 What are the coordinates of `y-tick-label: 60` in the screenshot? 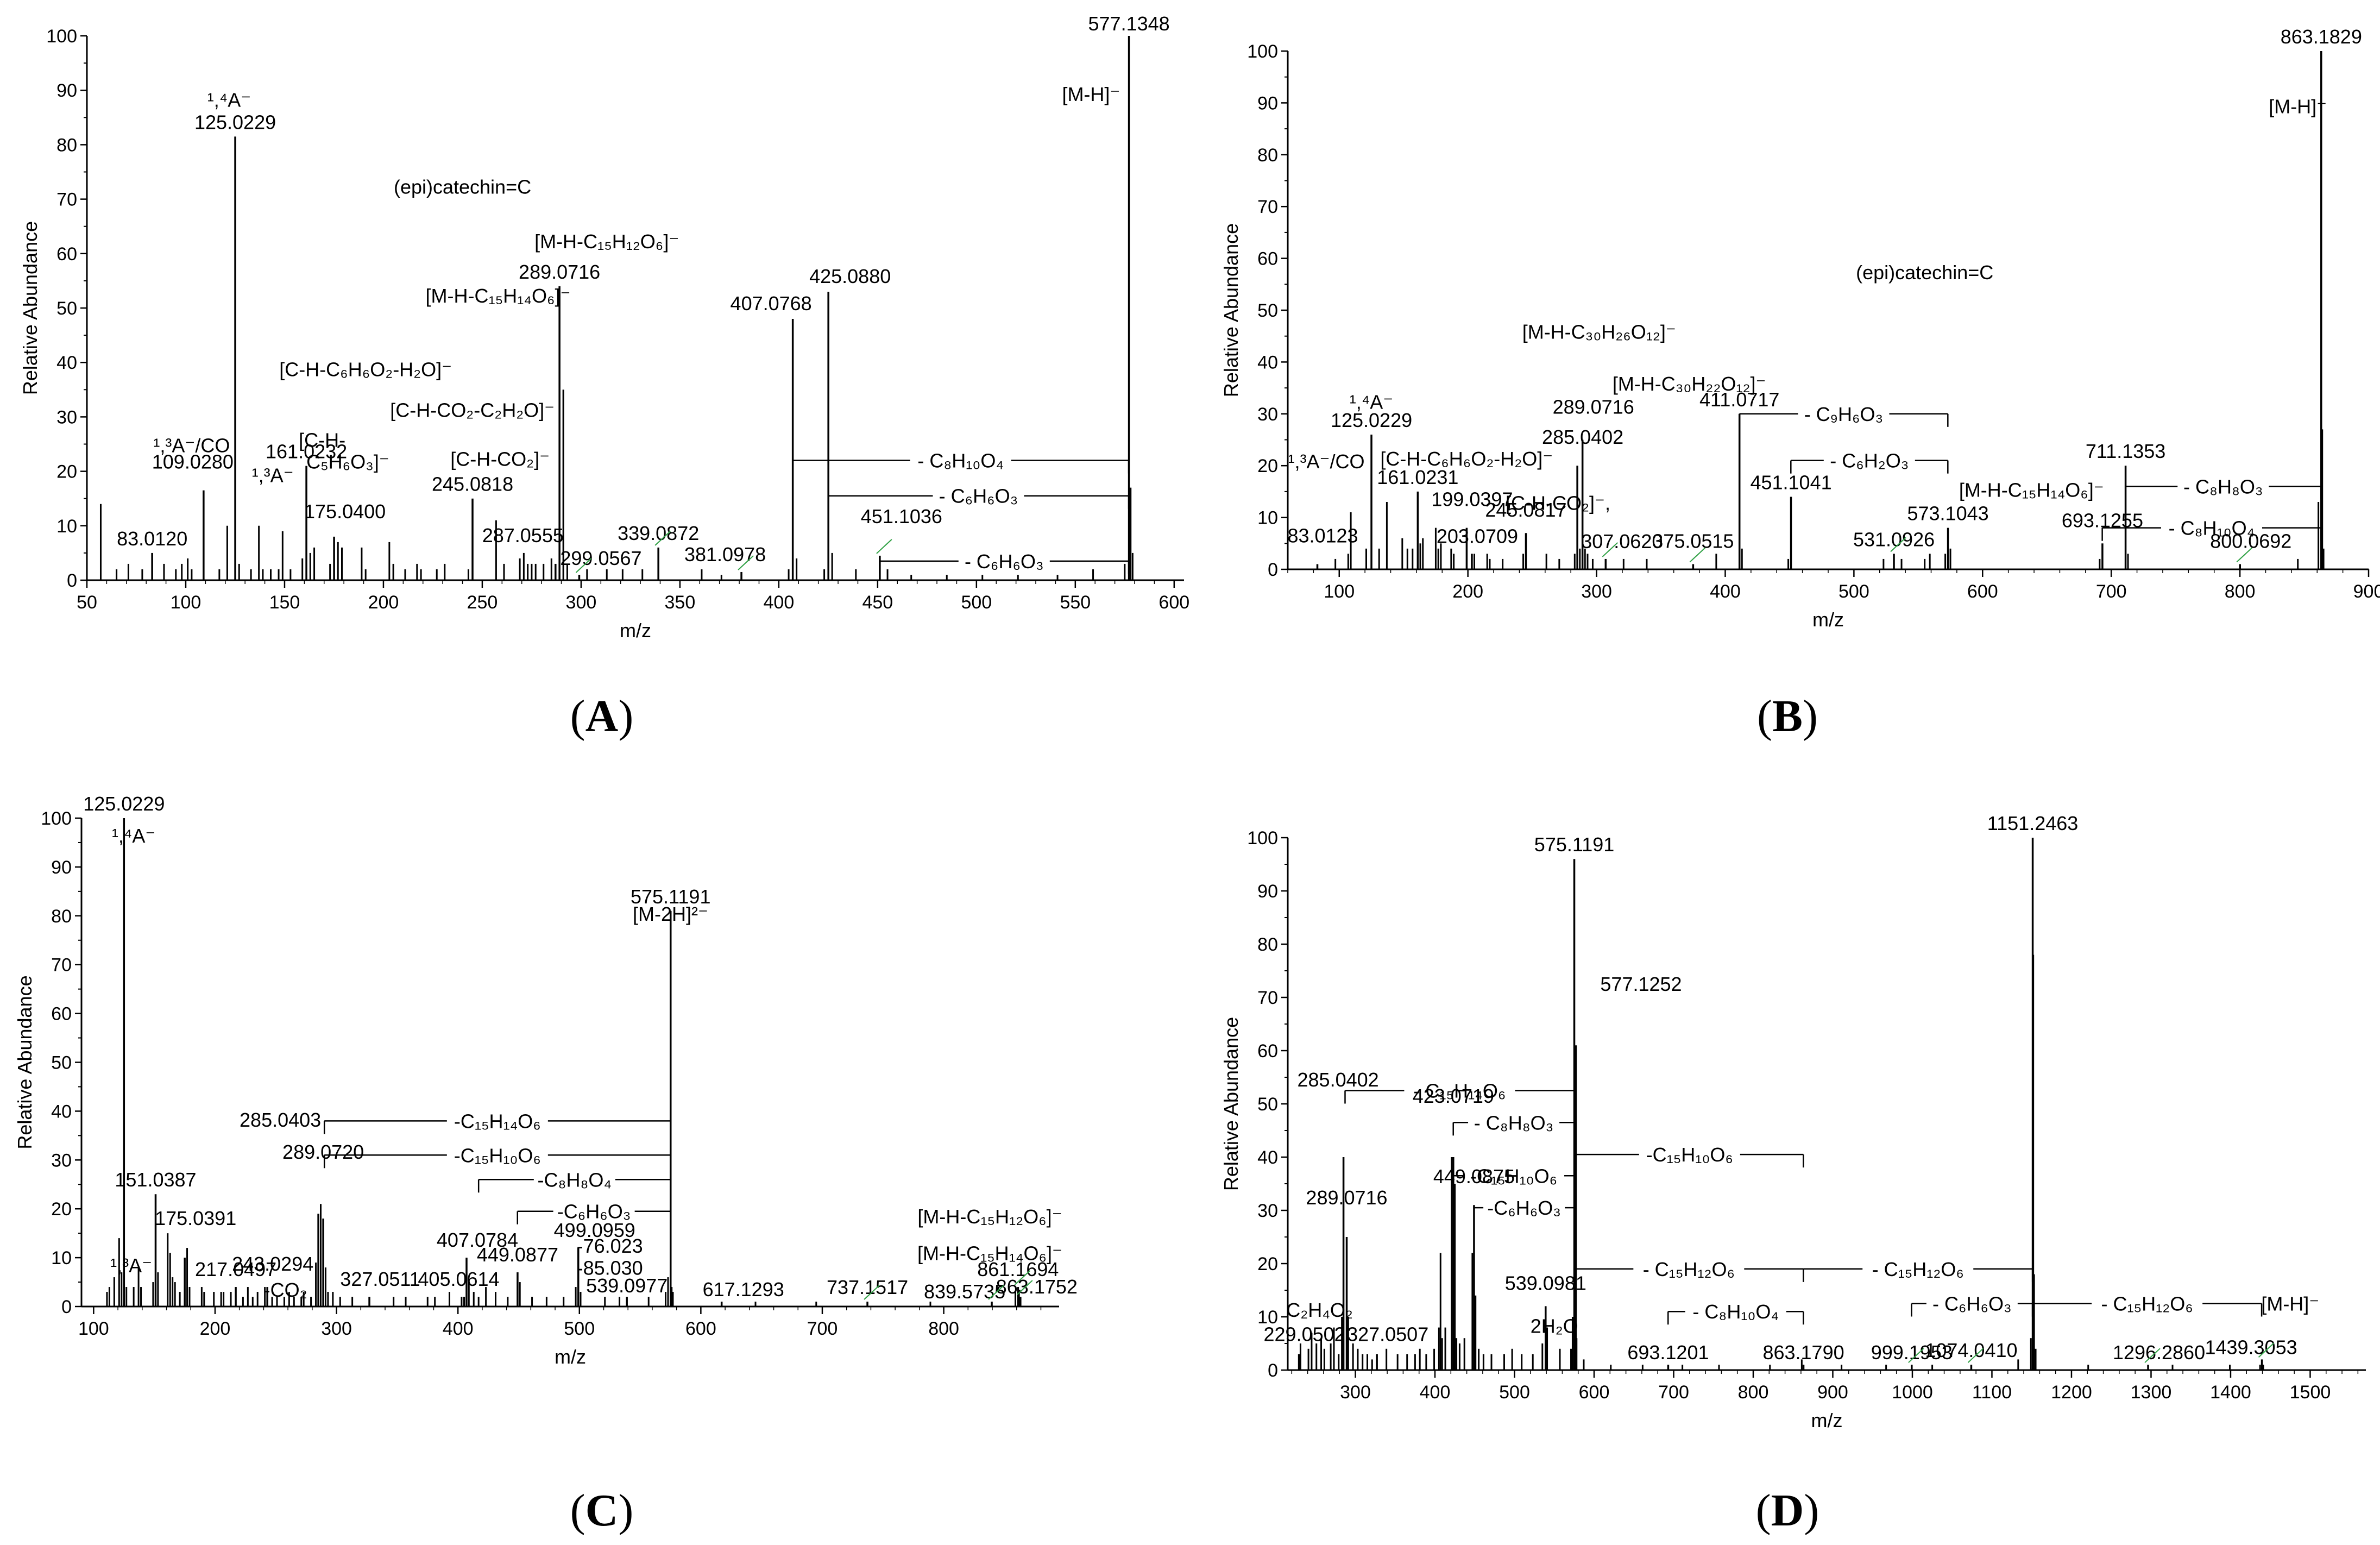 It's located at (1267, 259).